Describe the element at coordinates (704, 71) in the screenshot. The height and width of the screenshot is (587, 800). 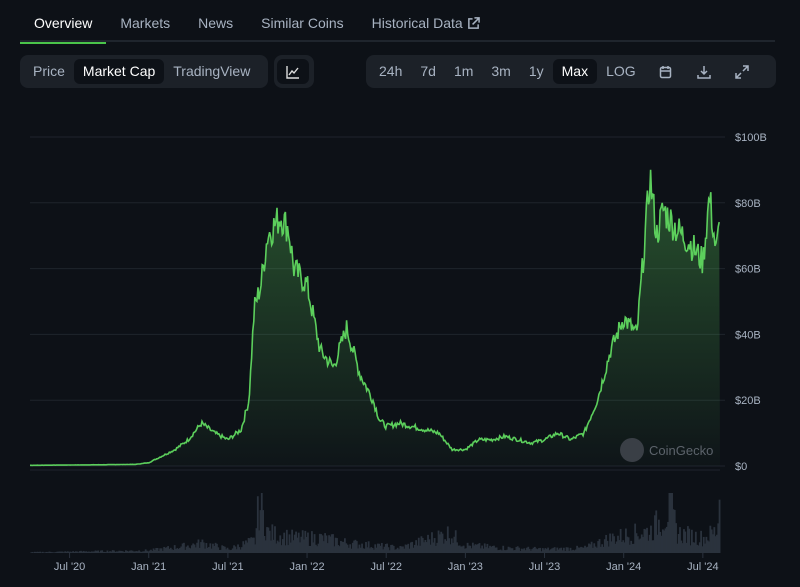
I see `download-button` at that location.